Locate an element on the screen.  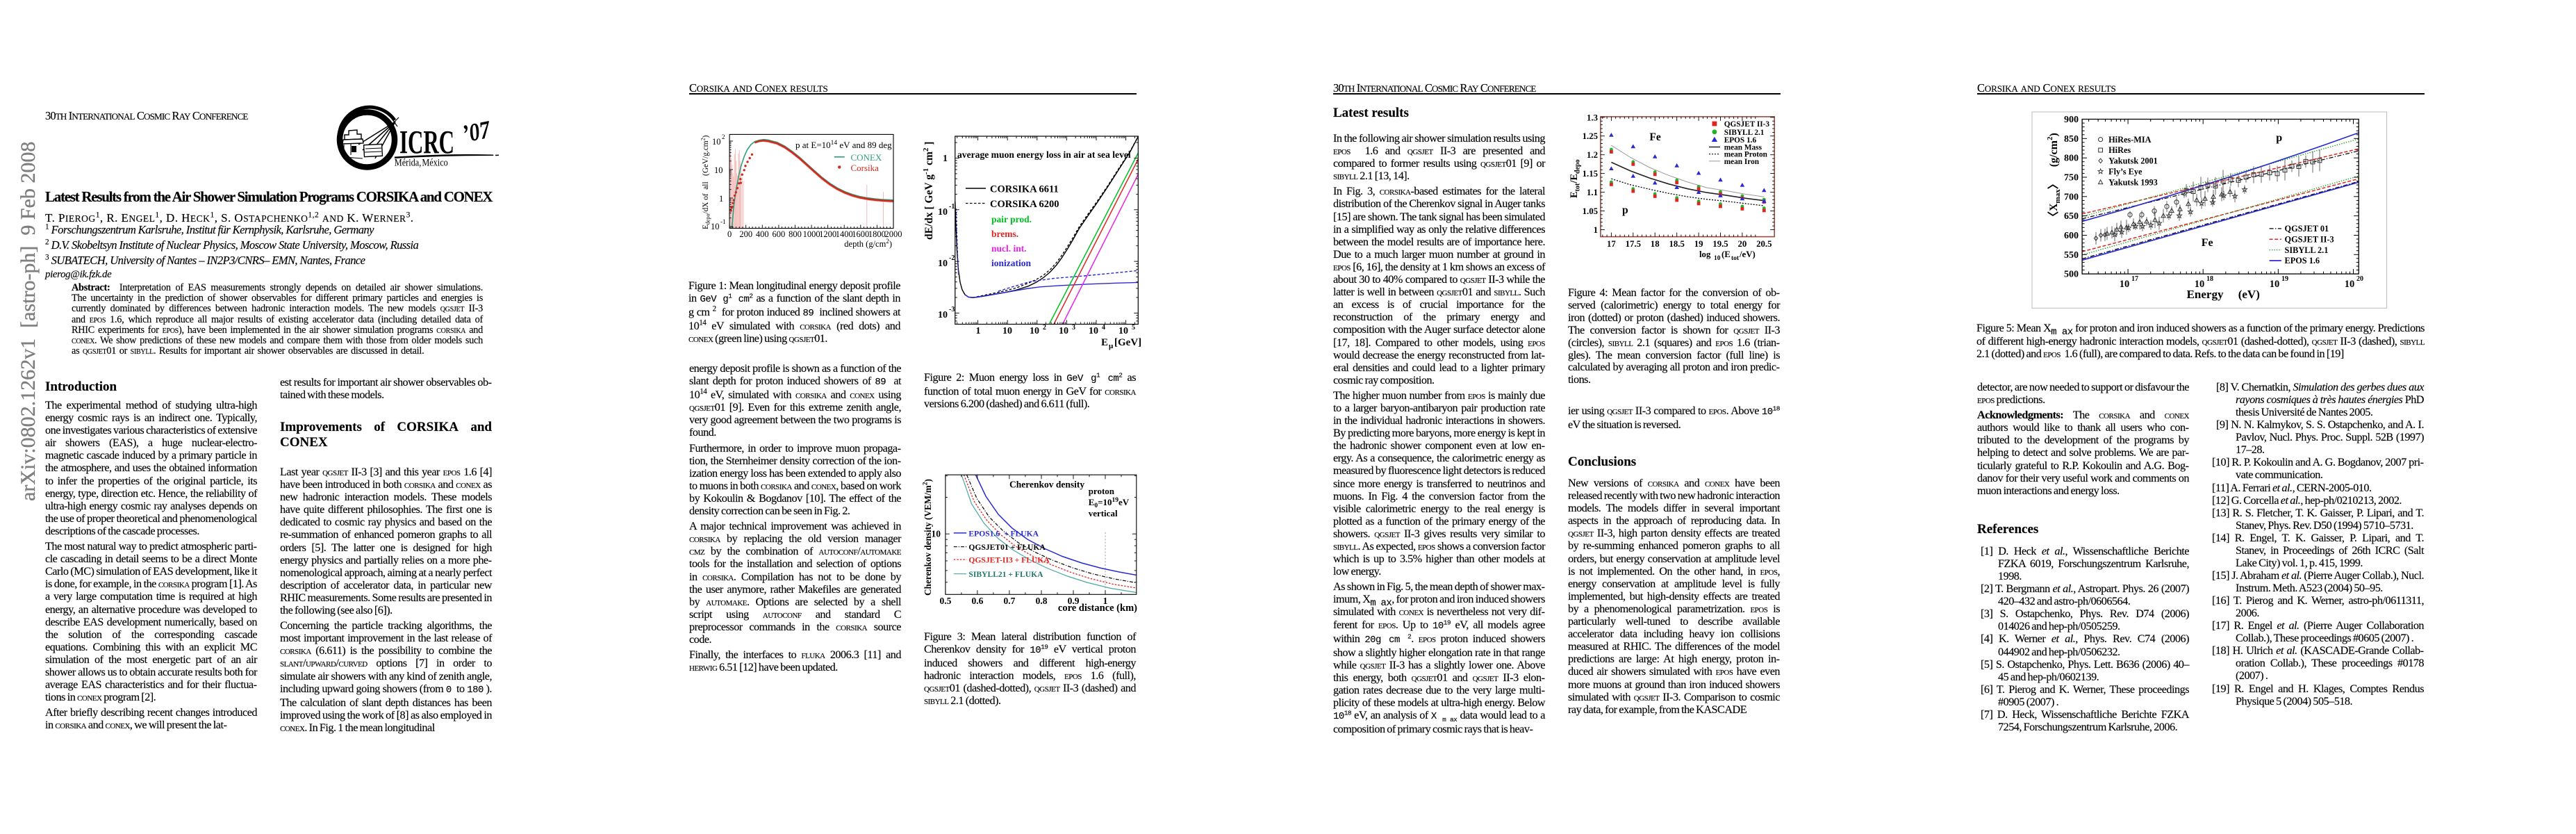
svg-text: log is located at coordinates (1705, 254).